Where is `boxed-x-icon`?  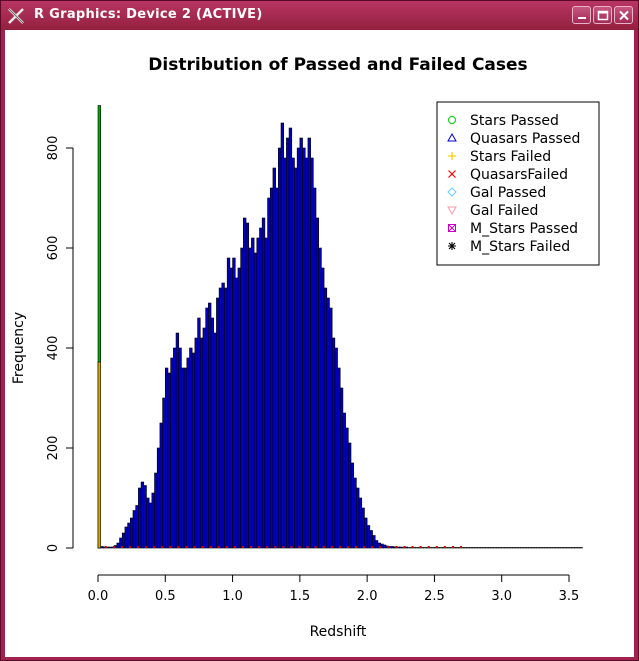 boxed-x-icon is located at coordinates (452, 228).